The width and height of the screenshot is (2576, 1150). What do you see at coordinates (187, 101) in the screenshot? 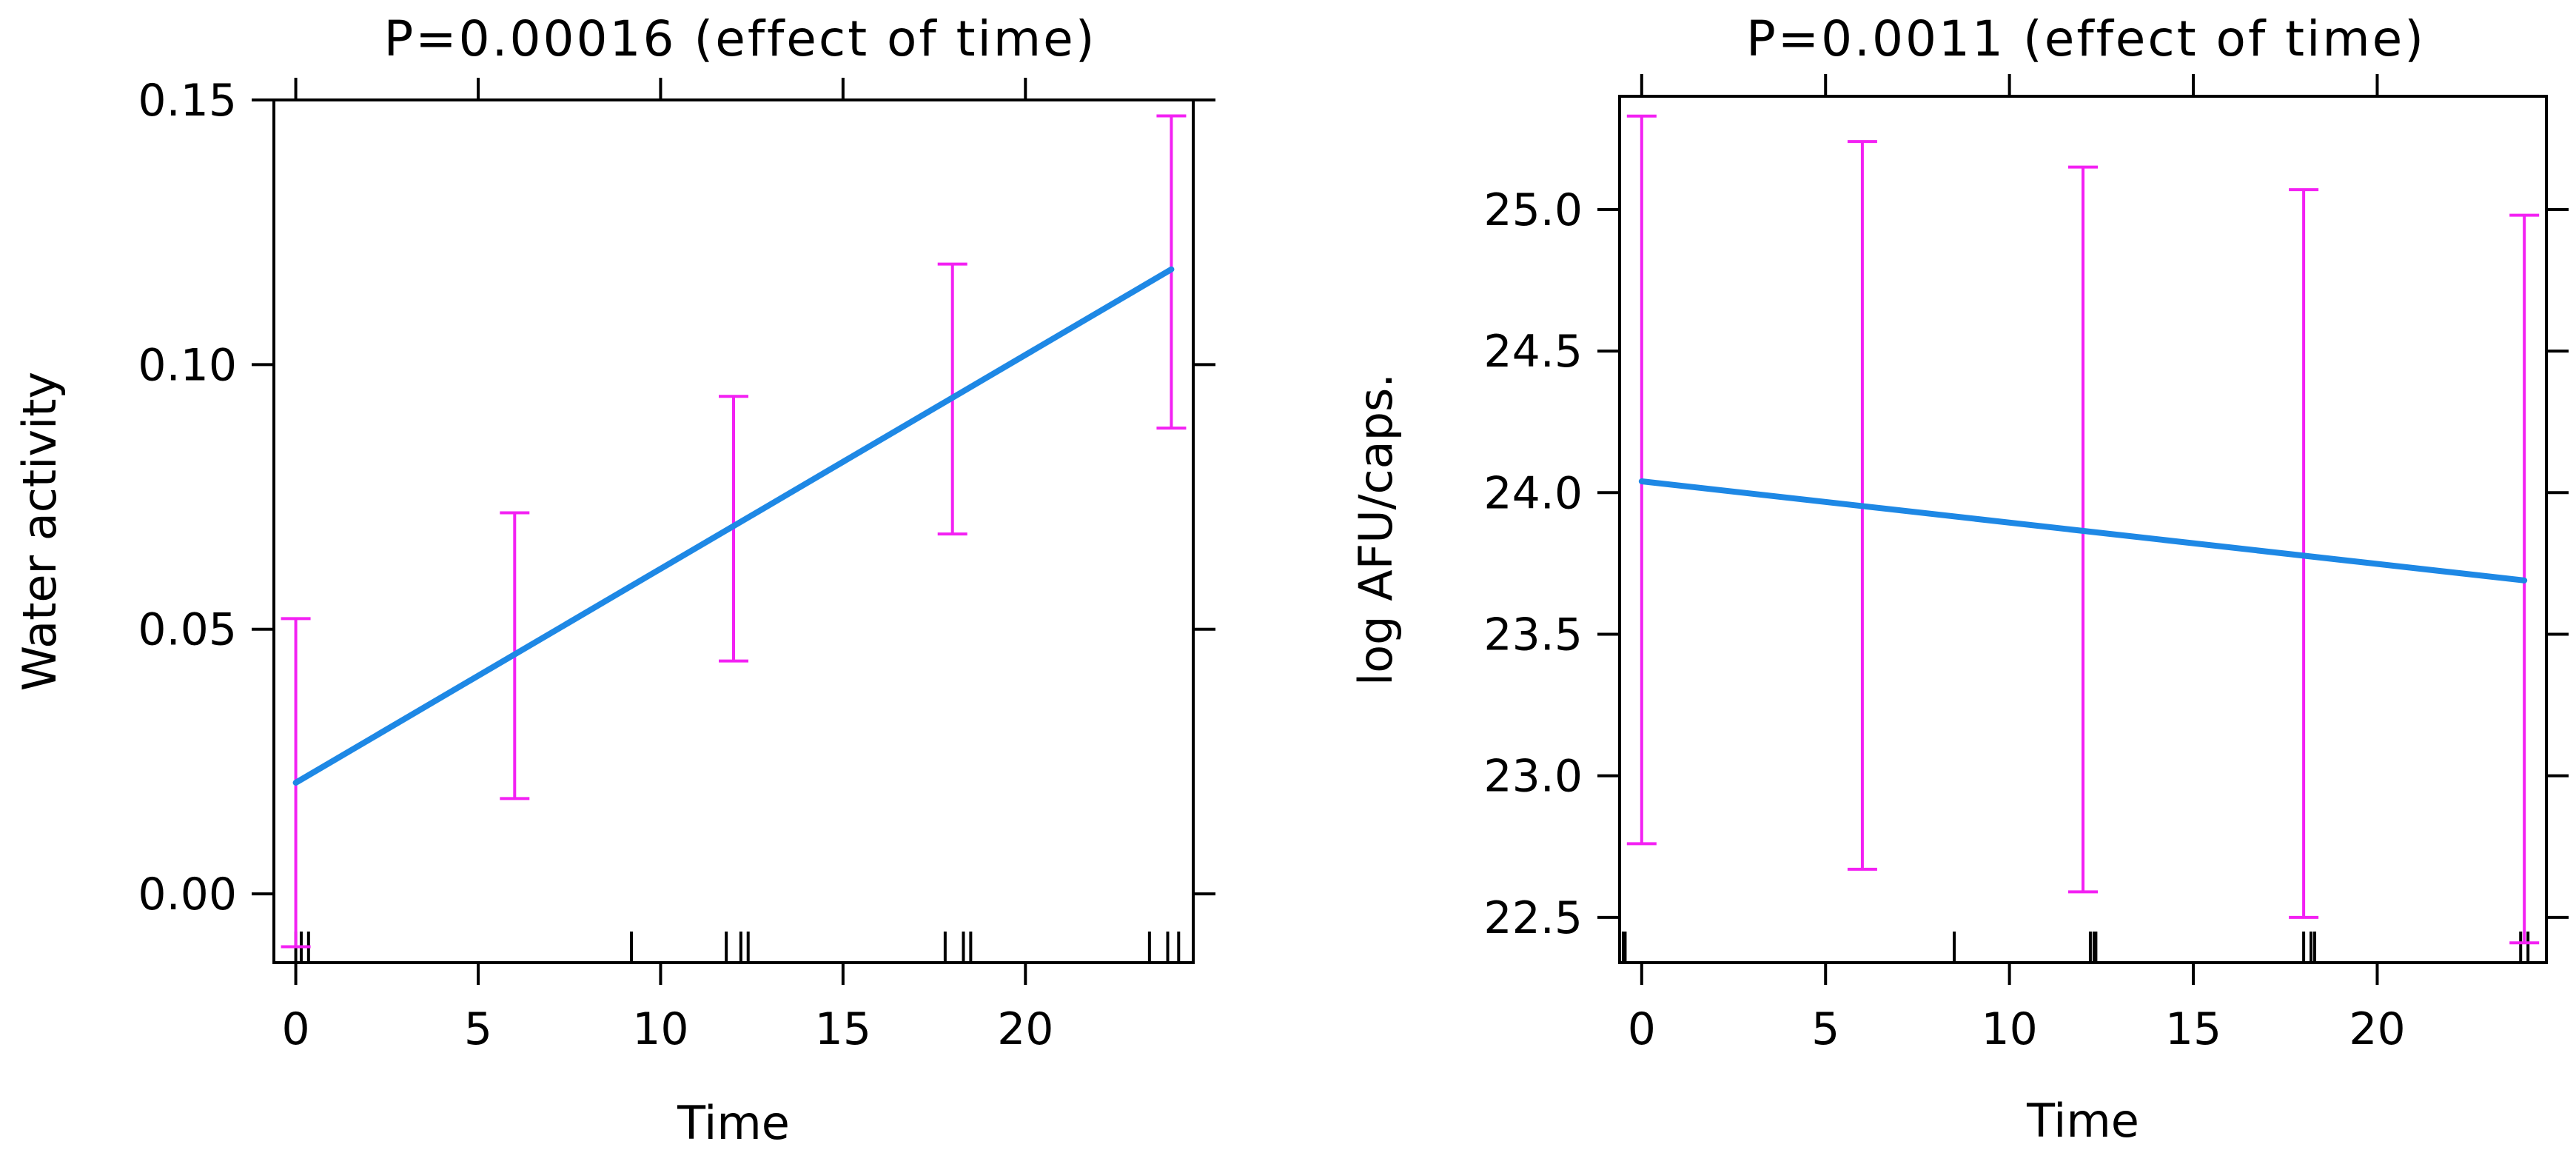
I see `y-tick-label: 0.15` at bounding box center [187, 101].